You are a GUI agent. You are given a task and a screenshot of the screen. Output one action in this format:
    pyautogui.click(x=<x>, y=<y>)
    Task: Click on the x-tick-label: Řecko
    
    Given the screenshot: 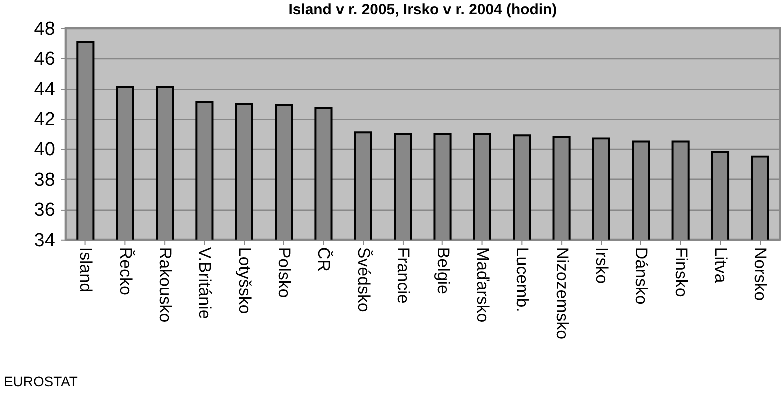 What is the action you would take?
    pyautogui.click(x=126, y=271)
    